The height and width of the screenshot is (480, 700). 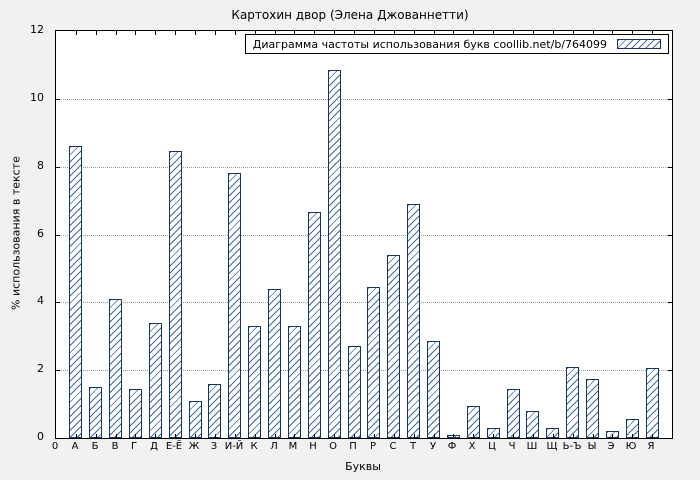 What do you see at coordinates (631, 446) in the screenshot?
I see `x-tick-label: Ю` at bounding box center [631, 446].